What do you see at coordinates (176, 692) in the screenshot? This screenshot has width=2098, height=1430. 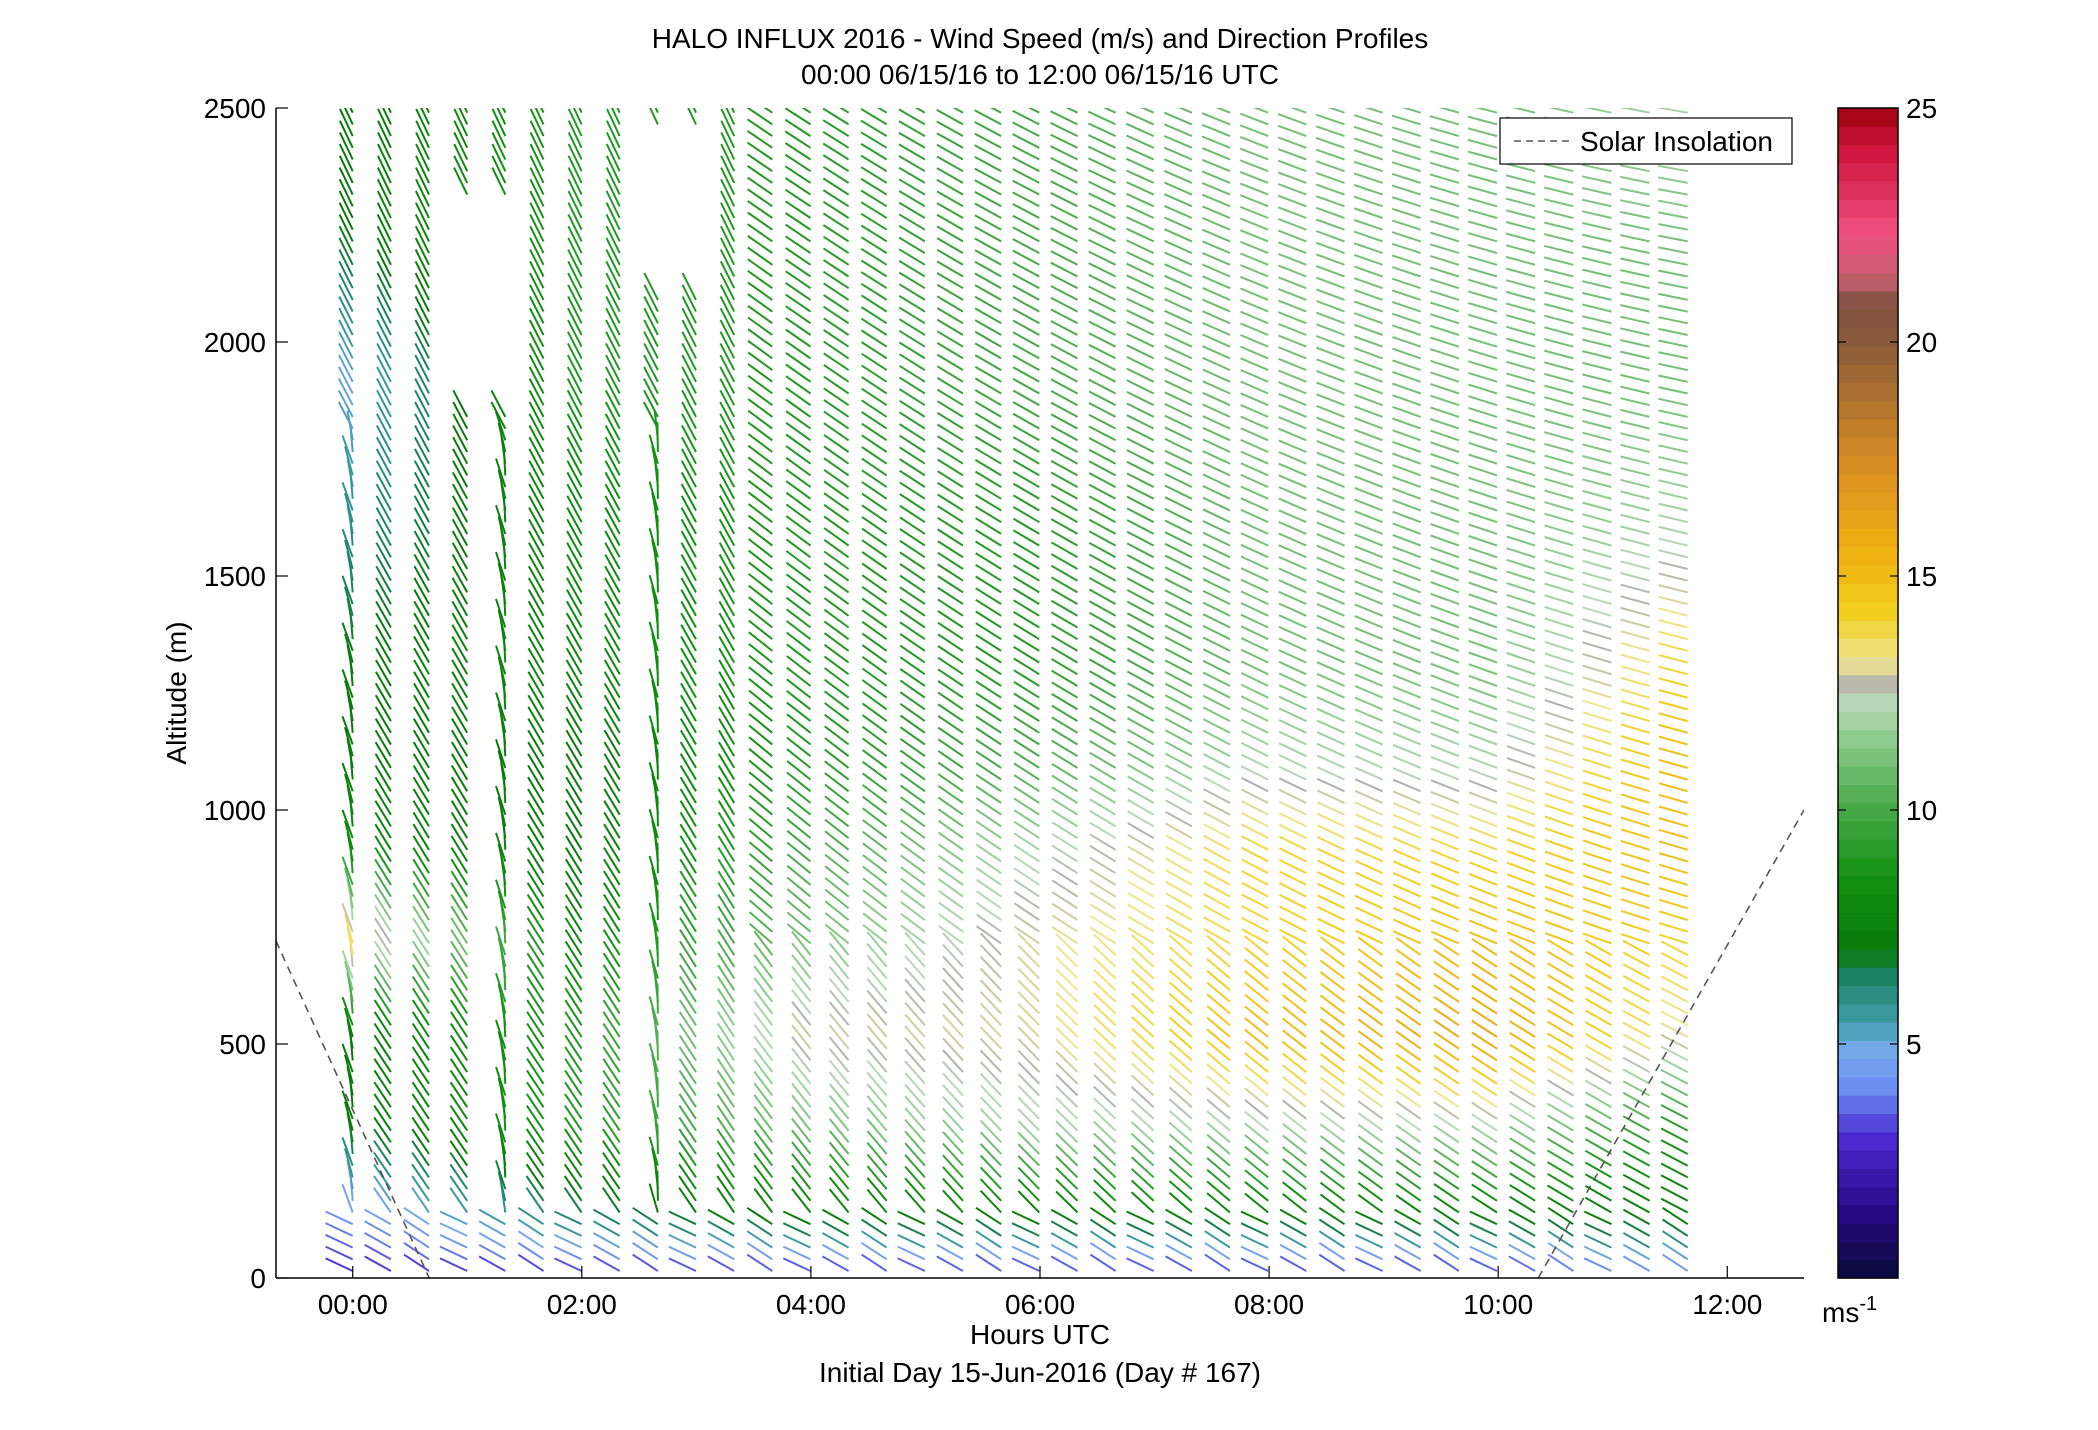 I see `y-axis-label: Altitude (m)` at bounding box center [176, 692].